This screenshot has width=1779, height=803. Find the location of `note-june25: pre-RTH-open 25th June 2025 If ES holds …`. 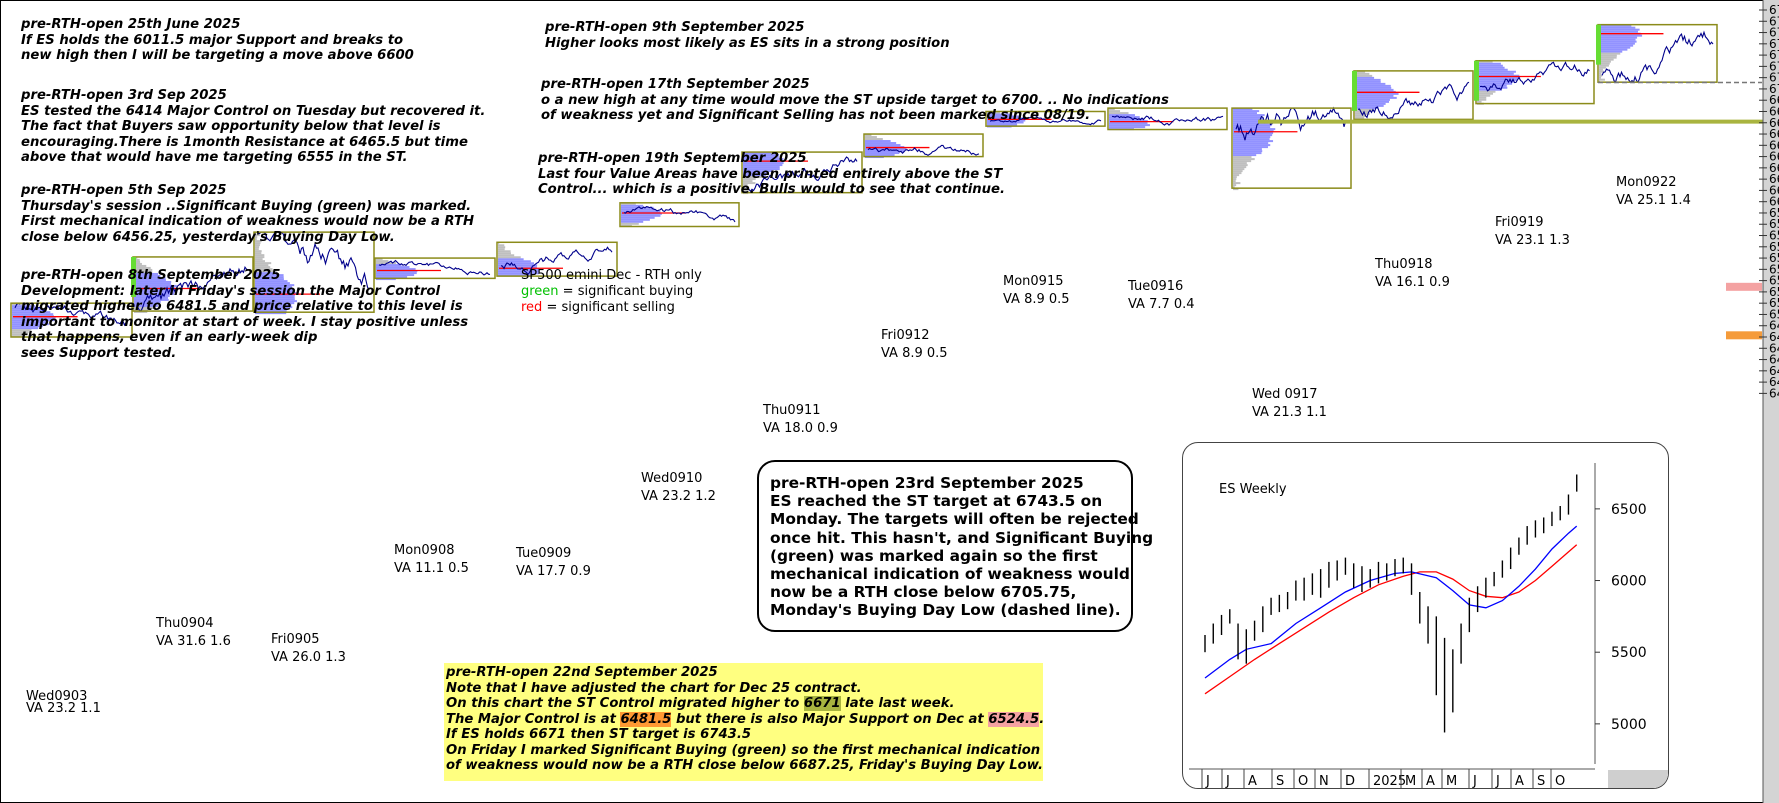

note-june25: pre-RTH-open 25th June 2025 If ES holds … is located at coordinates (217, 40).